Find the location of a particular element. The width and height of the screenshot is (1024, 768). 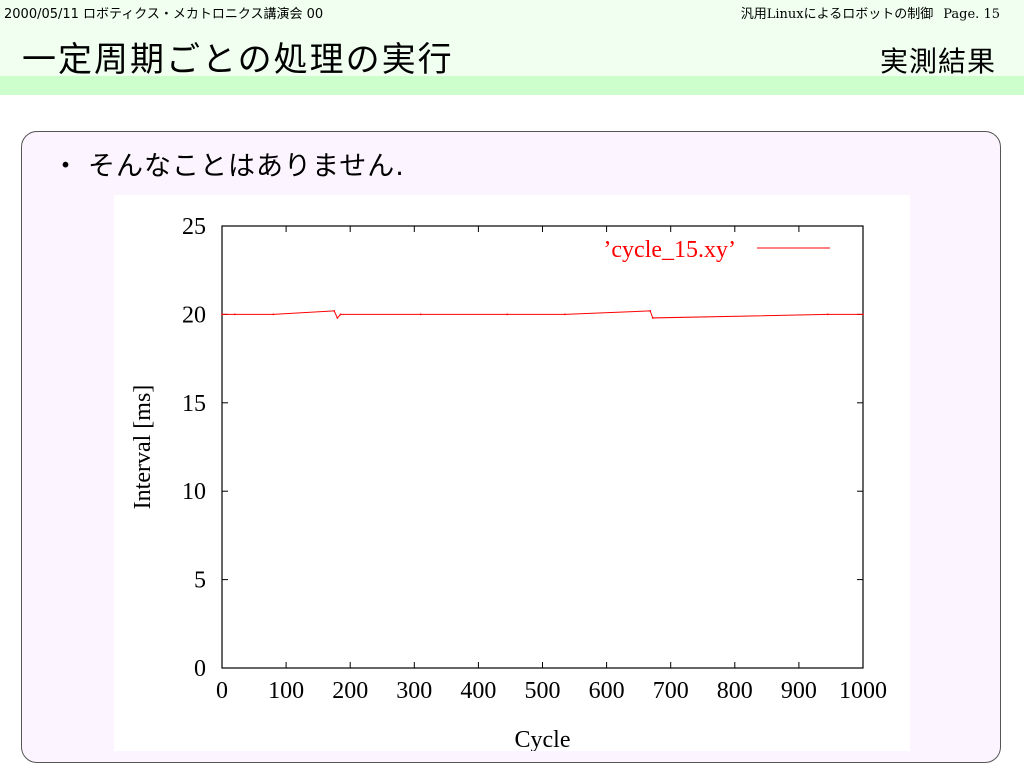

x-tick-label: 900 is located at coordinates (799, 691).